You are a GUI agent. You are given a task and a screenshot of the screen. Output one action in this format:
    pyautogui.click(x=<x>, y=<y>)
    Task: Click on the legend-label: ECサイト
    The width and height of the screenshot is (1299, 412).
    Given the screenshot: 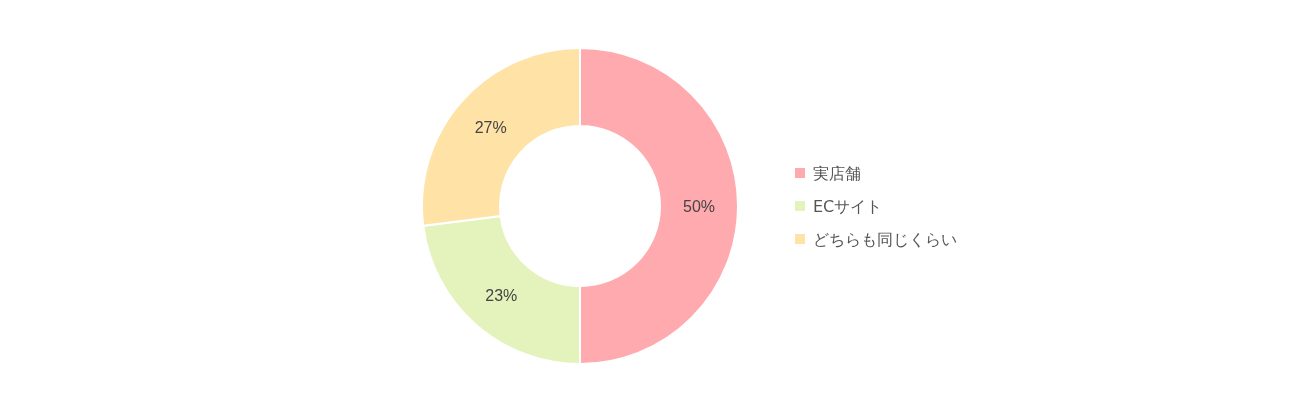 What is the action you would take?
    pyautogui.click(x=848, y=206)
    